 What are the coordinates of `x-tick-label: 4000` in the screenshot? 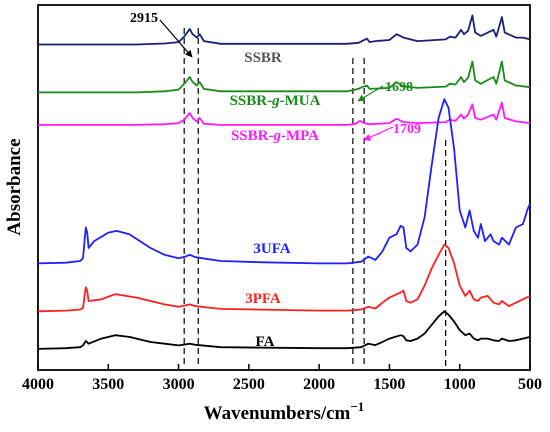 It's located at (38, 384).